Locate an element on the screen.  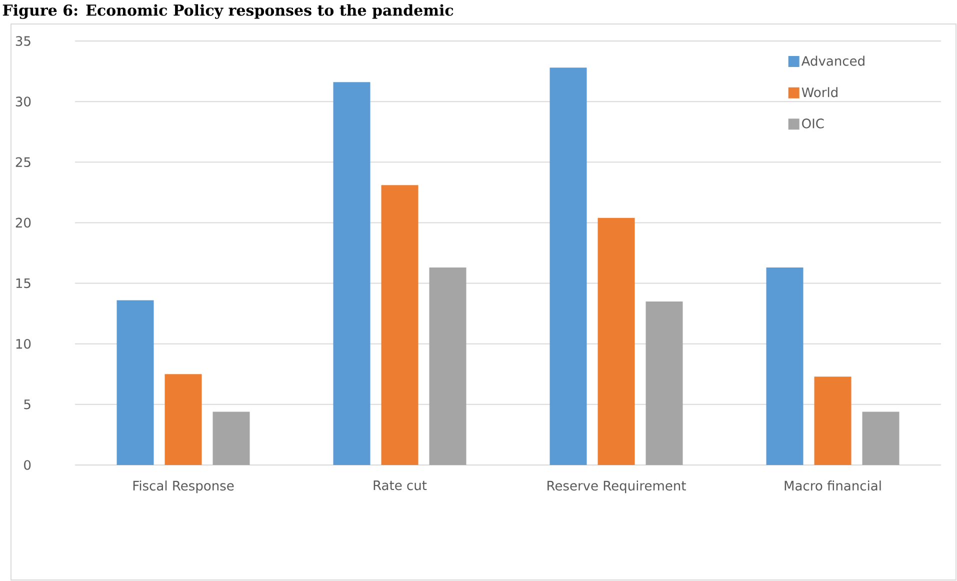
x-tick-label: Reserve Requirement is located at coordinates (617, 487).